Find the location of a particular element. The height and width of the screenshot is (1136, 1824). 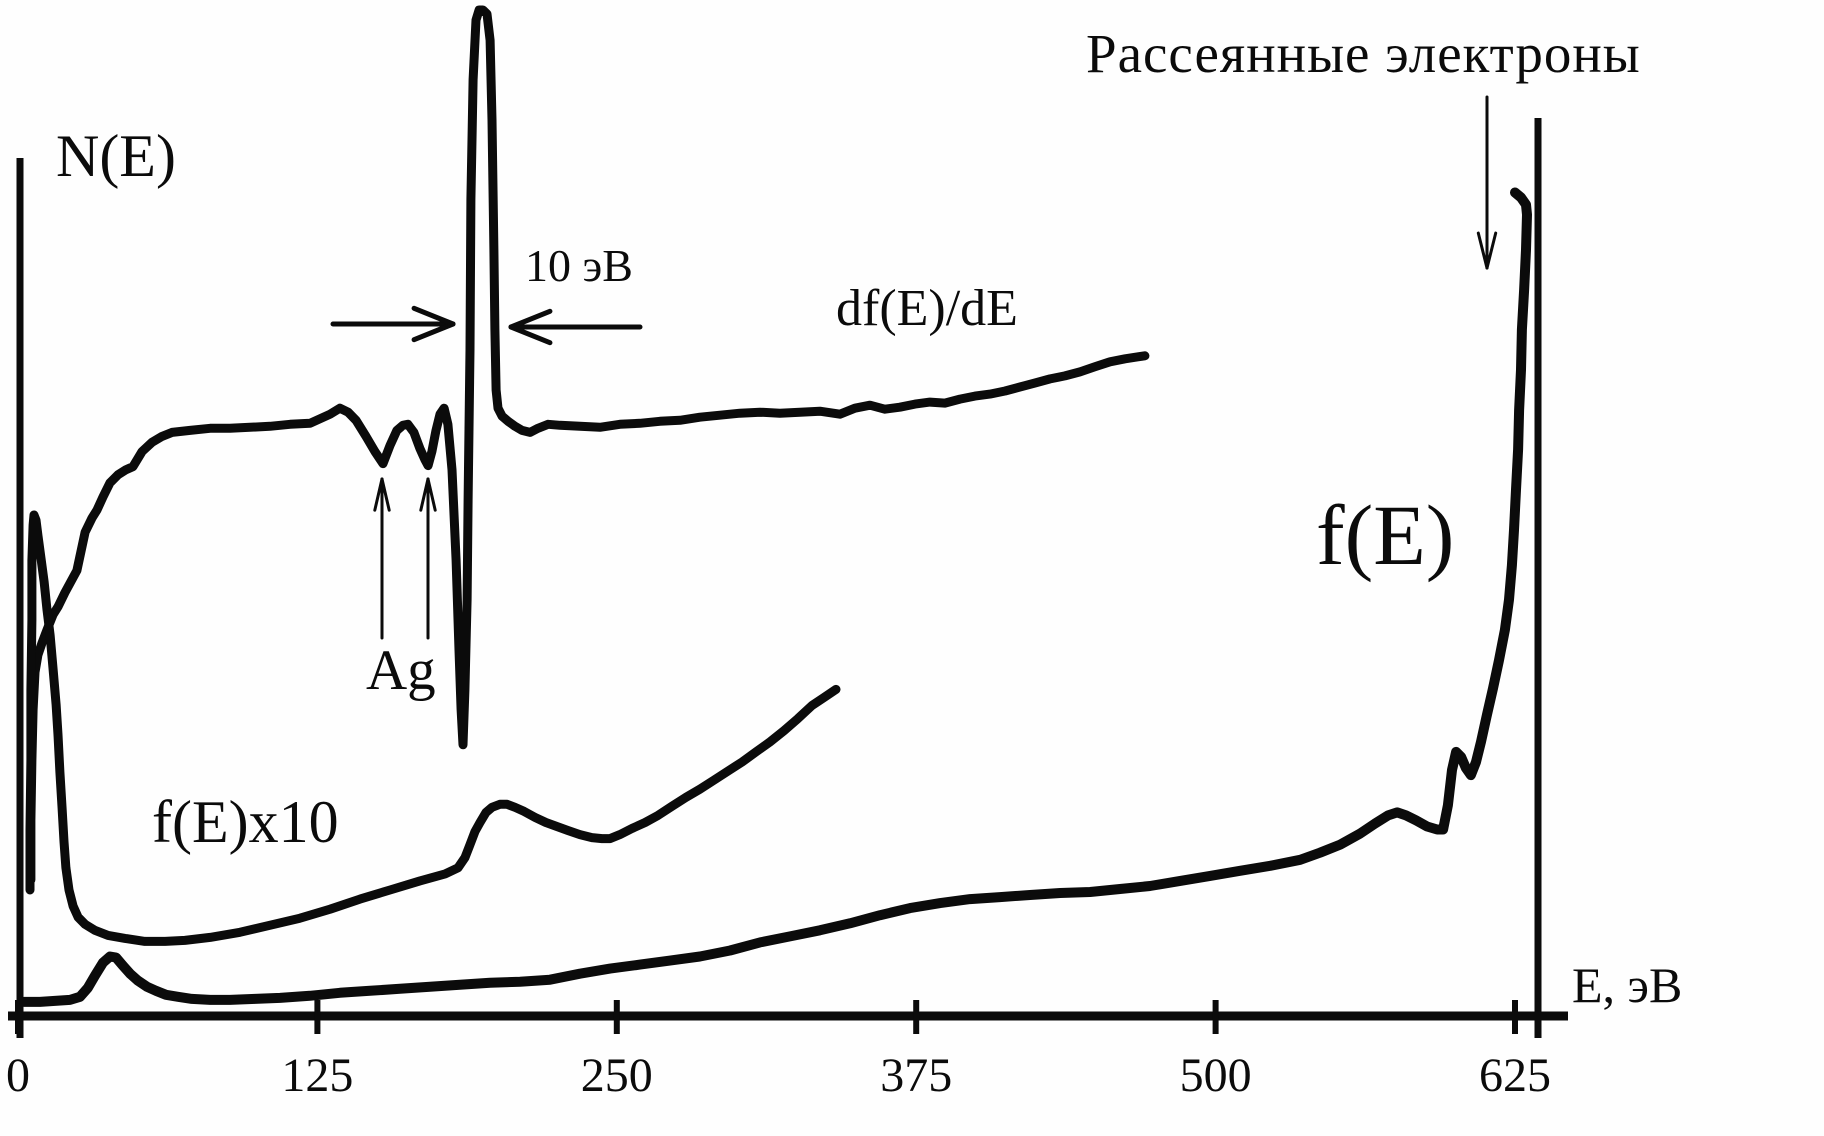

ag-peaks-label: Ag is located at coordinates (401, 670).